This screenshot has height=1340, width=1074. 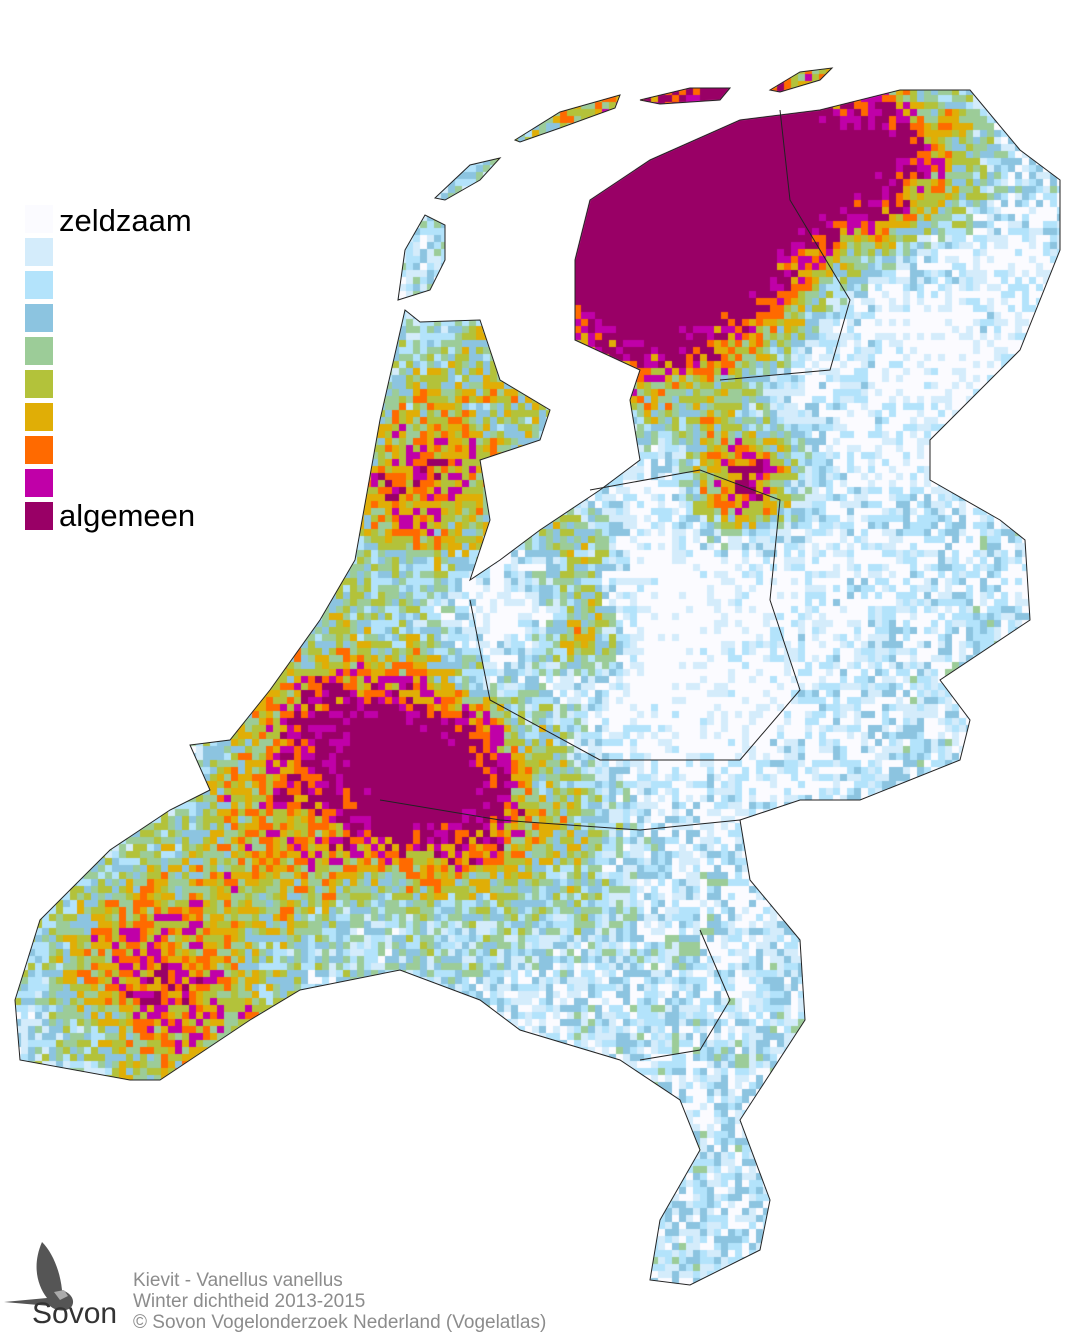 What do you see at coordinates (127, 515) in the screenshot?
I see `legend-bottom-label: algemeen` at bounding box center [127, 515].